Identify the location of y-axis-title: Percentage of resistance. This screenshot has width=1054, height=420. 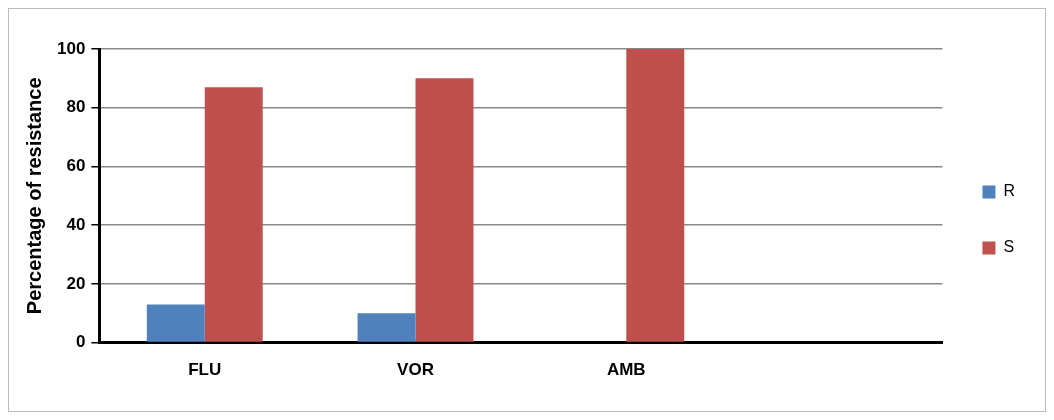
(33, 196).